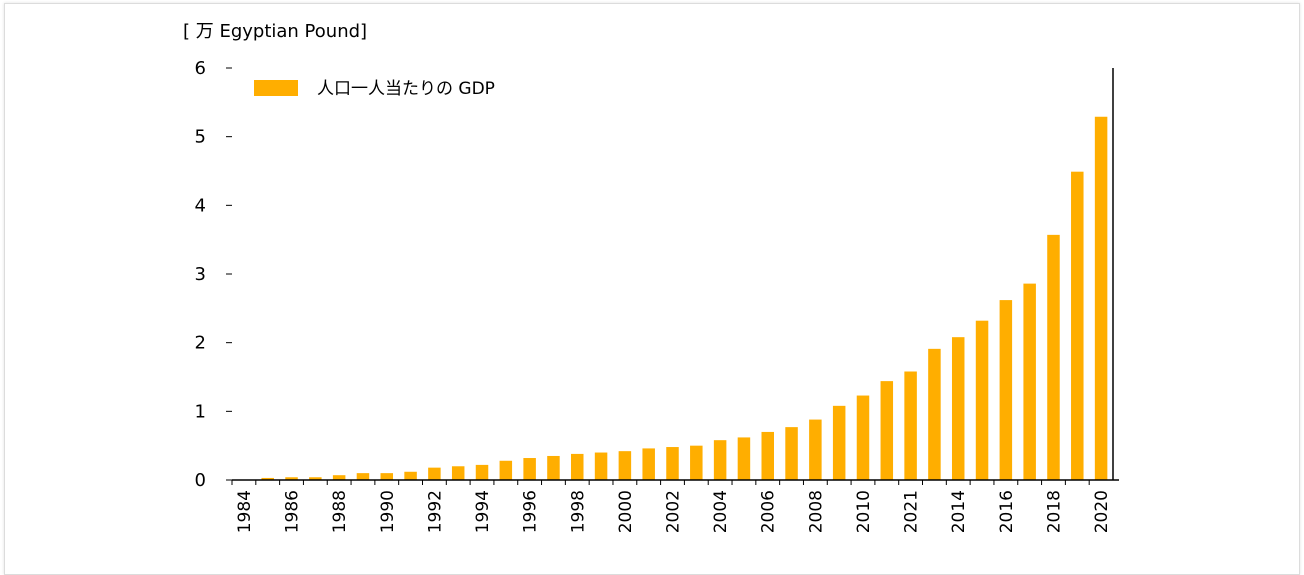  What do you see at coordinates (578, 511) in the screenshot?
I see `x-tick-label: 1998` at bounding box center [578, 511].